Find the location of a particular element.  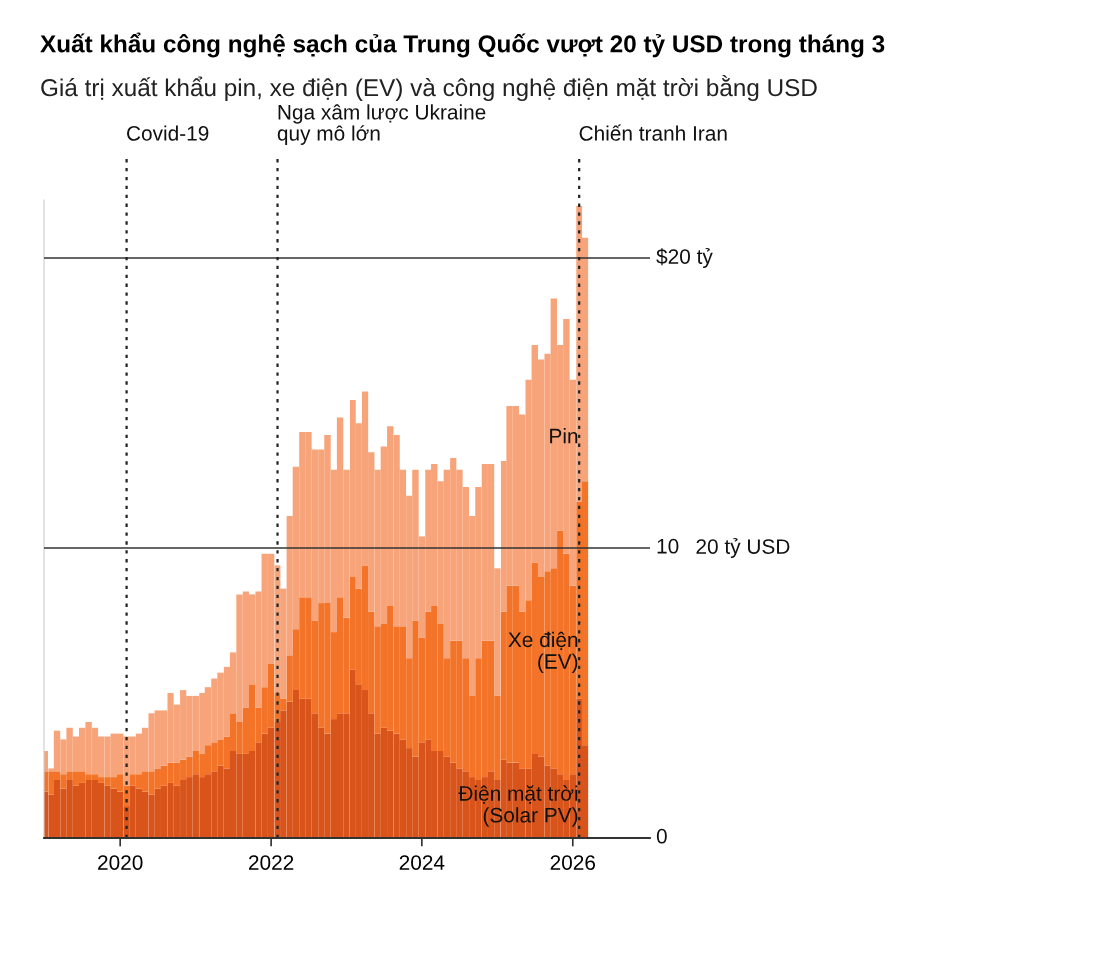

text: 20 tỷ USD is located at coordinates (743, 548).